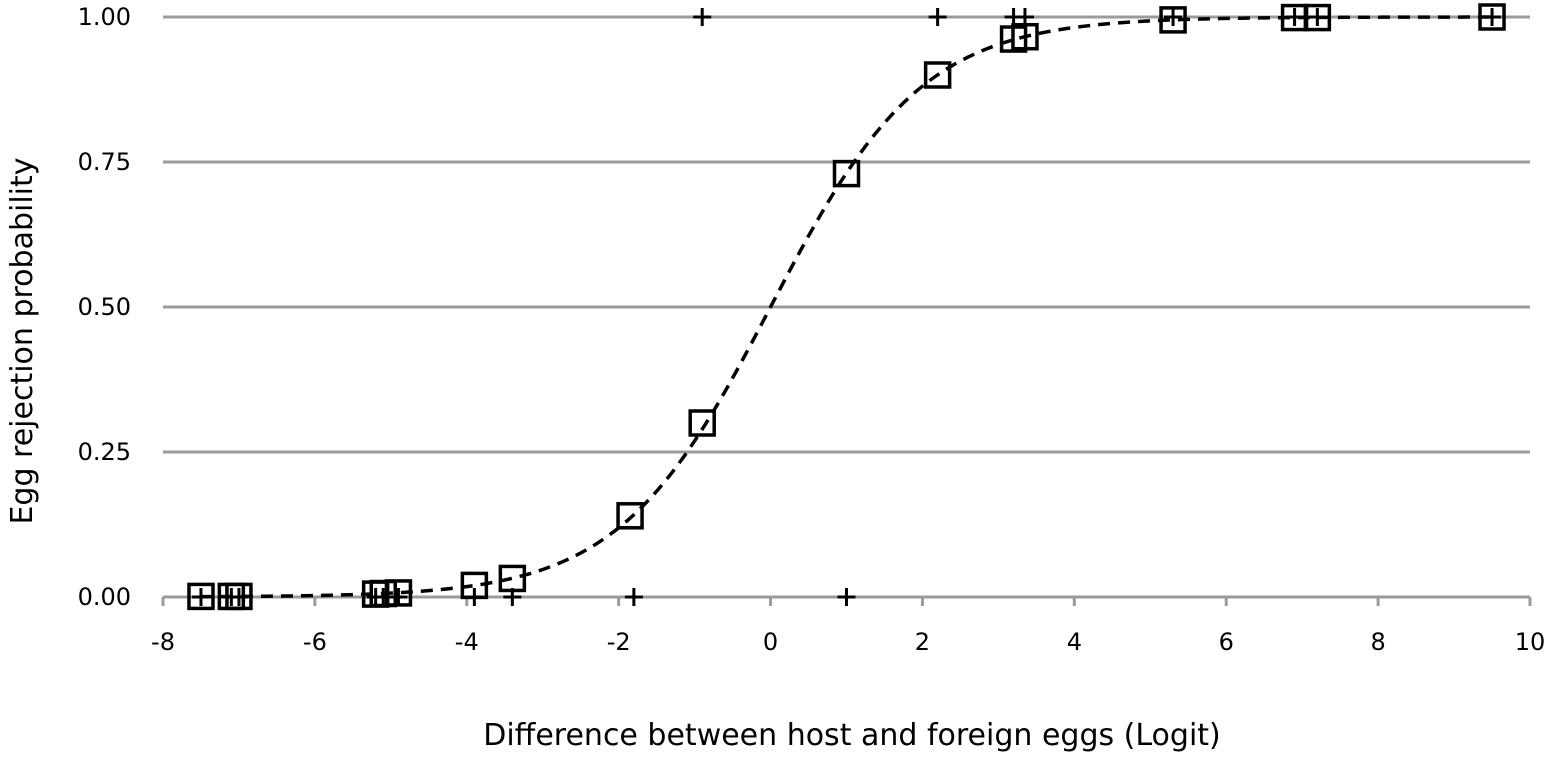  I want to click on x-tick-label: -8, so click(163, 642).